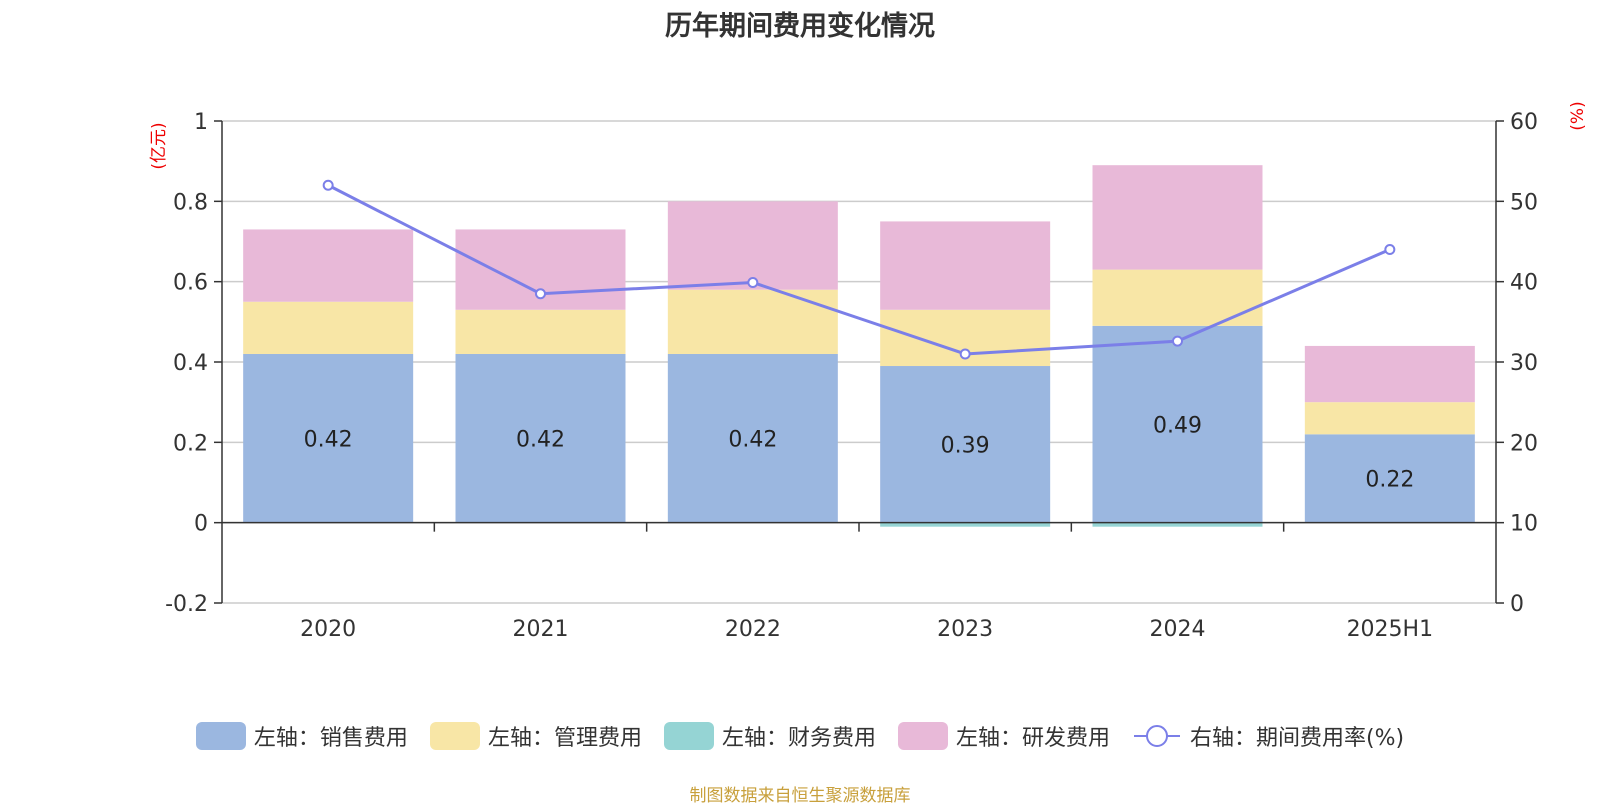  Describe the element at coordinates (190, 443) in the screenshot. I see `left-axis-tick-label: 0.2` at that location.